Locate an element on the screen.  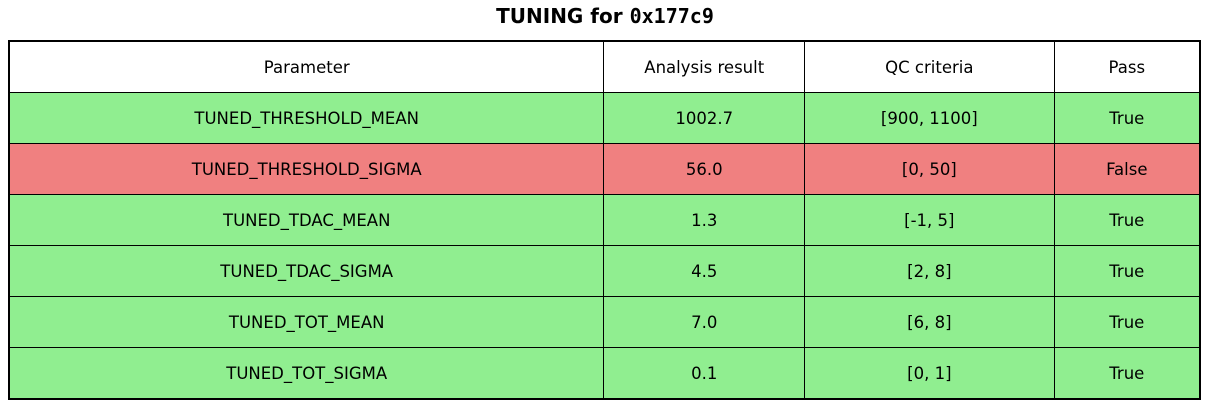
cell-qc-criteria: [-1, 5] is located at coordinates (929, 220).